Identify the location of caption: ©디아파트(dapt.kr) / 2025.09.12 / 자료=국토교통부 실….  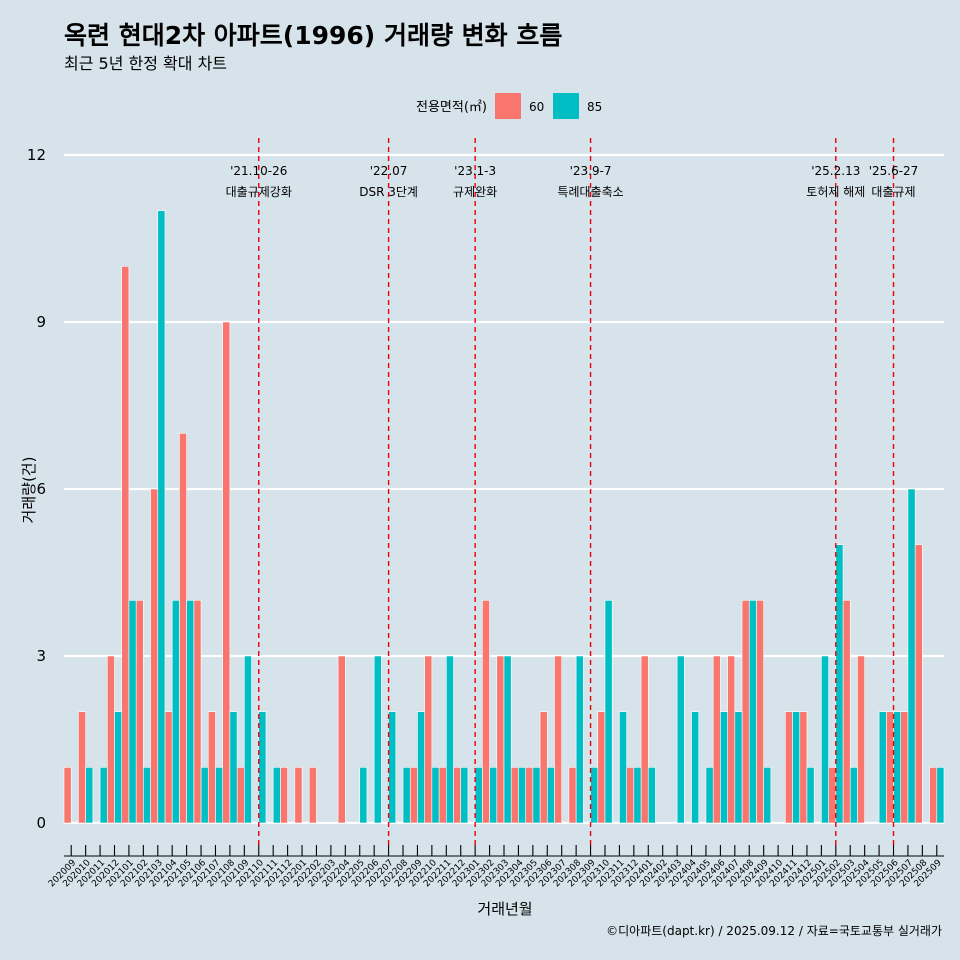
(774, 931).